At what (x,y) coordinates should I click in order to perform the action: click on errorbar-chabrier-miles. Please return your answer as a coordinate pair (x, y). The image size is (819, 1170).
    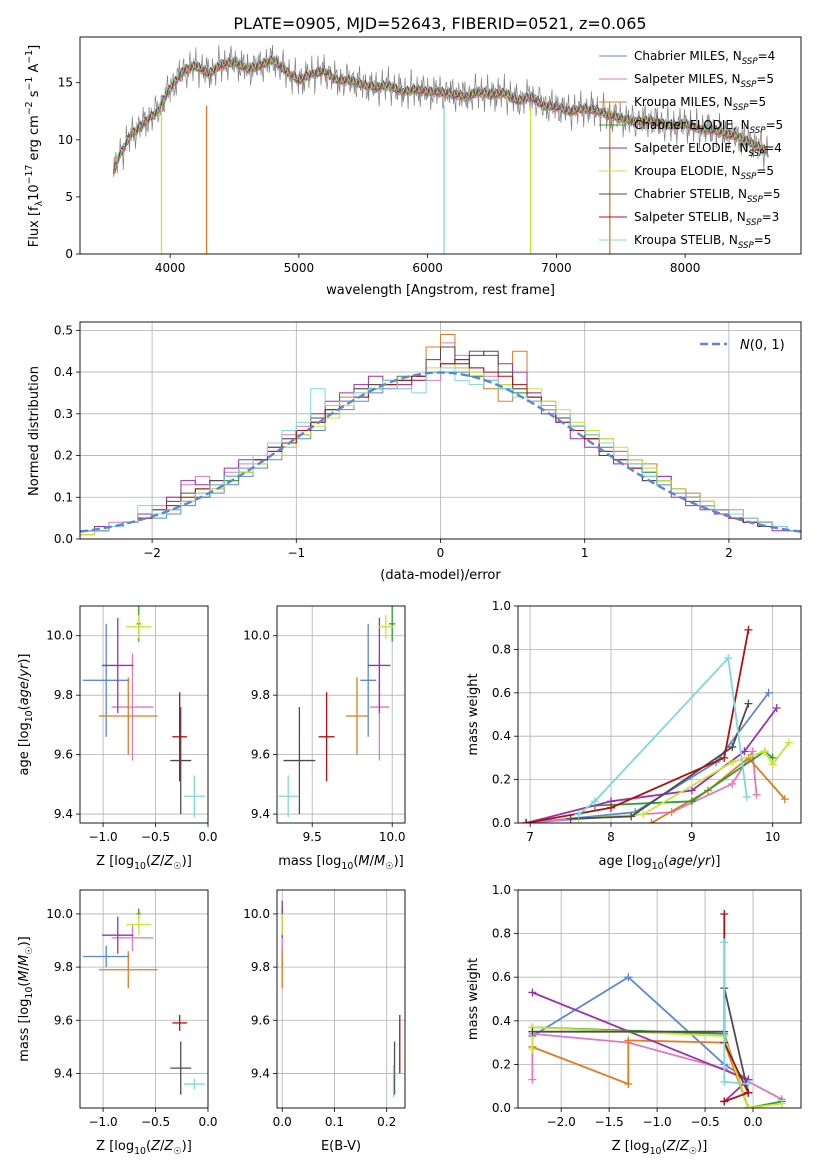
    Looking at the image, I should click on (106, 680).